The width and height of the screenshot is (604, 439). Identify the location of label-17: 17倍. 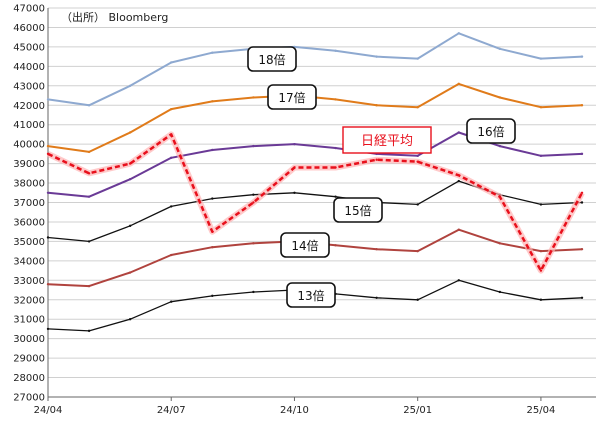
(292, 97).